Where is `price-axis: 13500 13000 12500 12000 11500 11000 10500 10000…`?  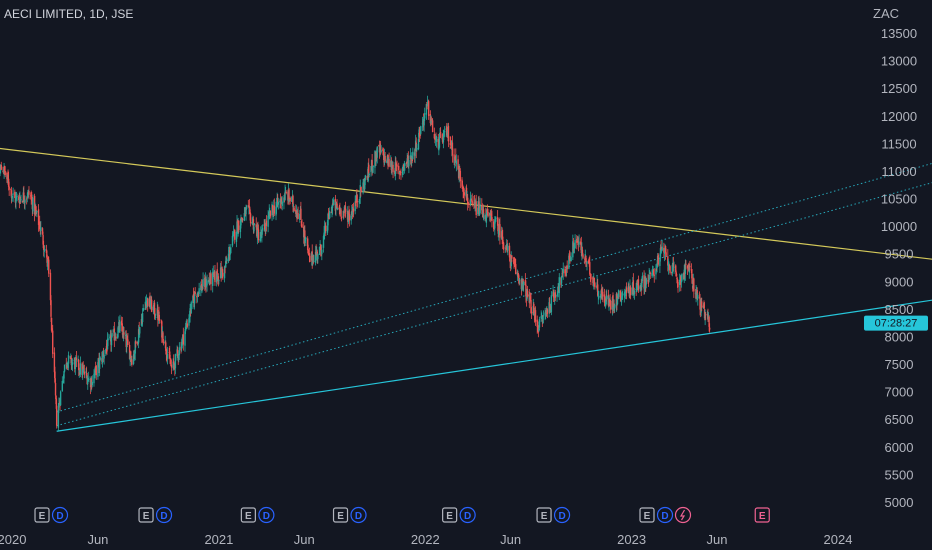 price-axis: 13500 13000 12500 12000 11500 11000 10500 10000… is located at coordinates (899, 268).